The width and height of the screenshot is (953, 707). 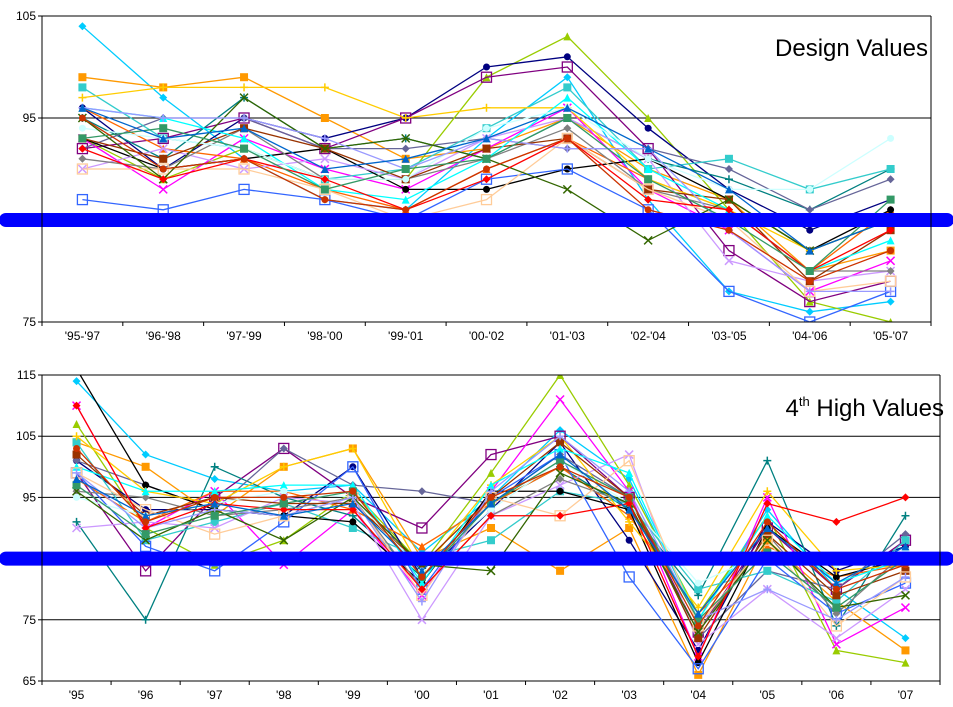 What do you see at coordinates (324, 179) in the screenshot?
I see `dv-series-22-point` at bounding box center [324, 179].